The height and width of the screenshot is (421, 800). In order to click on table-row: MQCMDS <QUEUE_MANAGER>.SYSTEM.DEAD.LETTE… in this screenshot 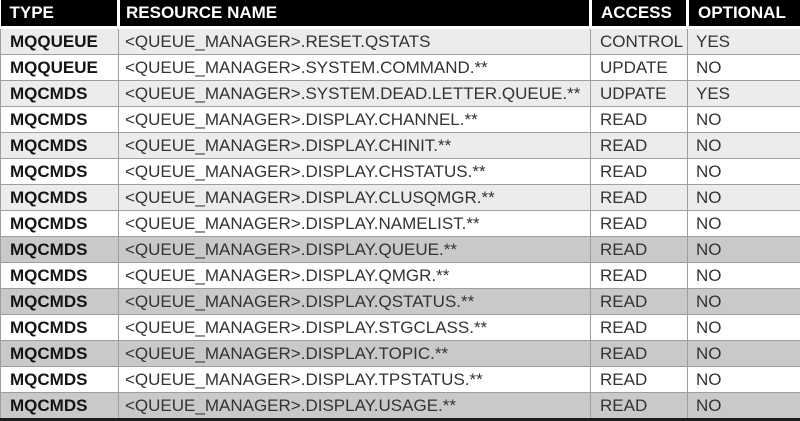, I will do `click(400, 94)`.